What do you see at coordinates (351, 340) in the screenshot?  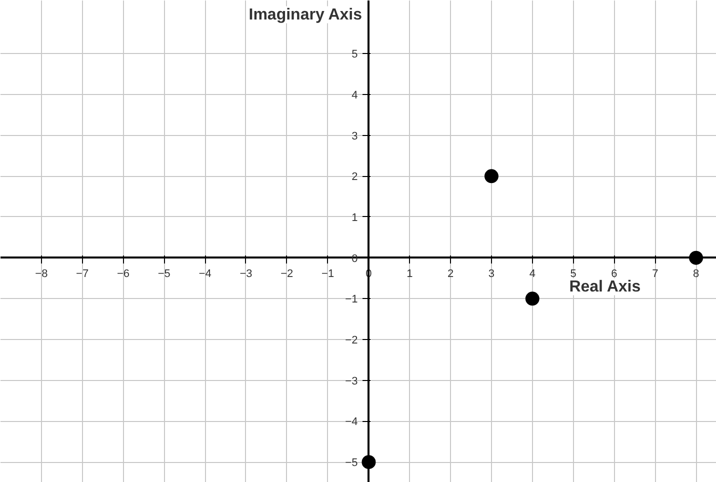 I see `y-tick-label: −2` at bounding box center [351, 340].